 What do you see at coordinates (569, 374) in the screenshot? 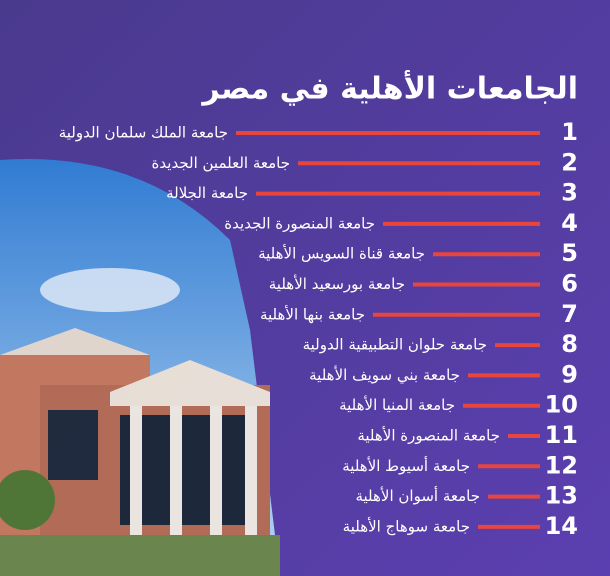
I see `item-number: 9` at bounding box center [569, 374].